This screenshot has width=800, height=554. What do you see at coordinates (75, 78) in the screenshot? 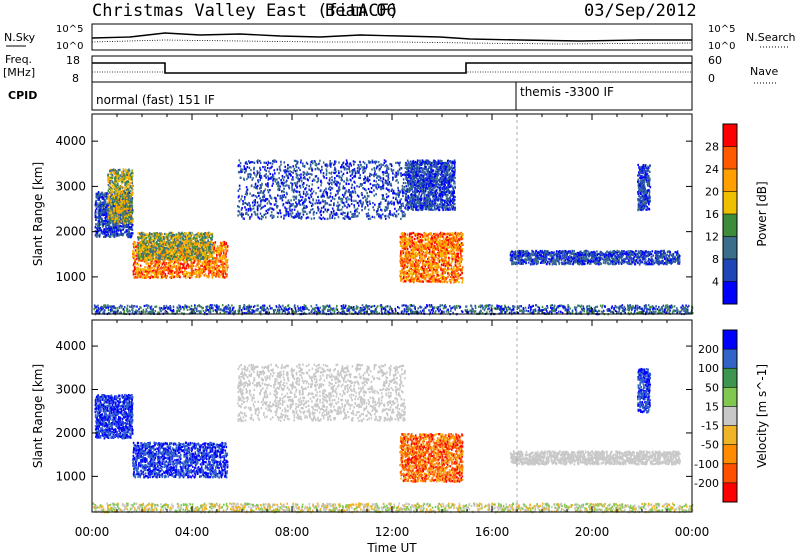
I see `freq-low-tick: 8` at bounding box center [75, 78].